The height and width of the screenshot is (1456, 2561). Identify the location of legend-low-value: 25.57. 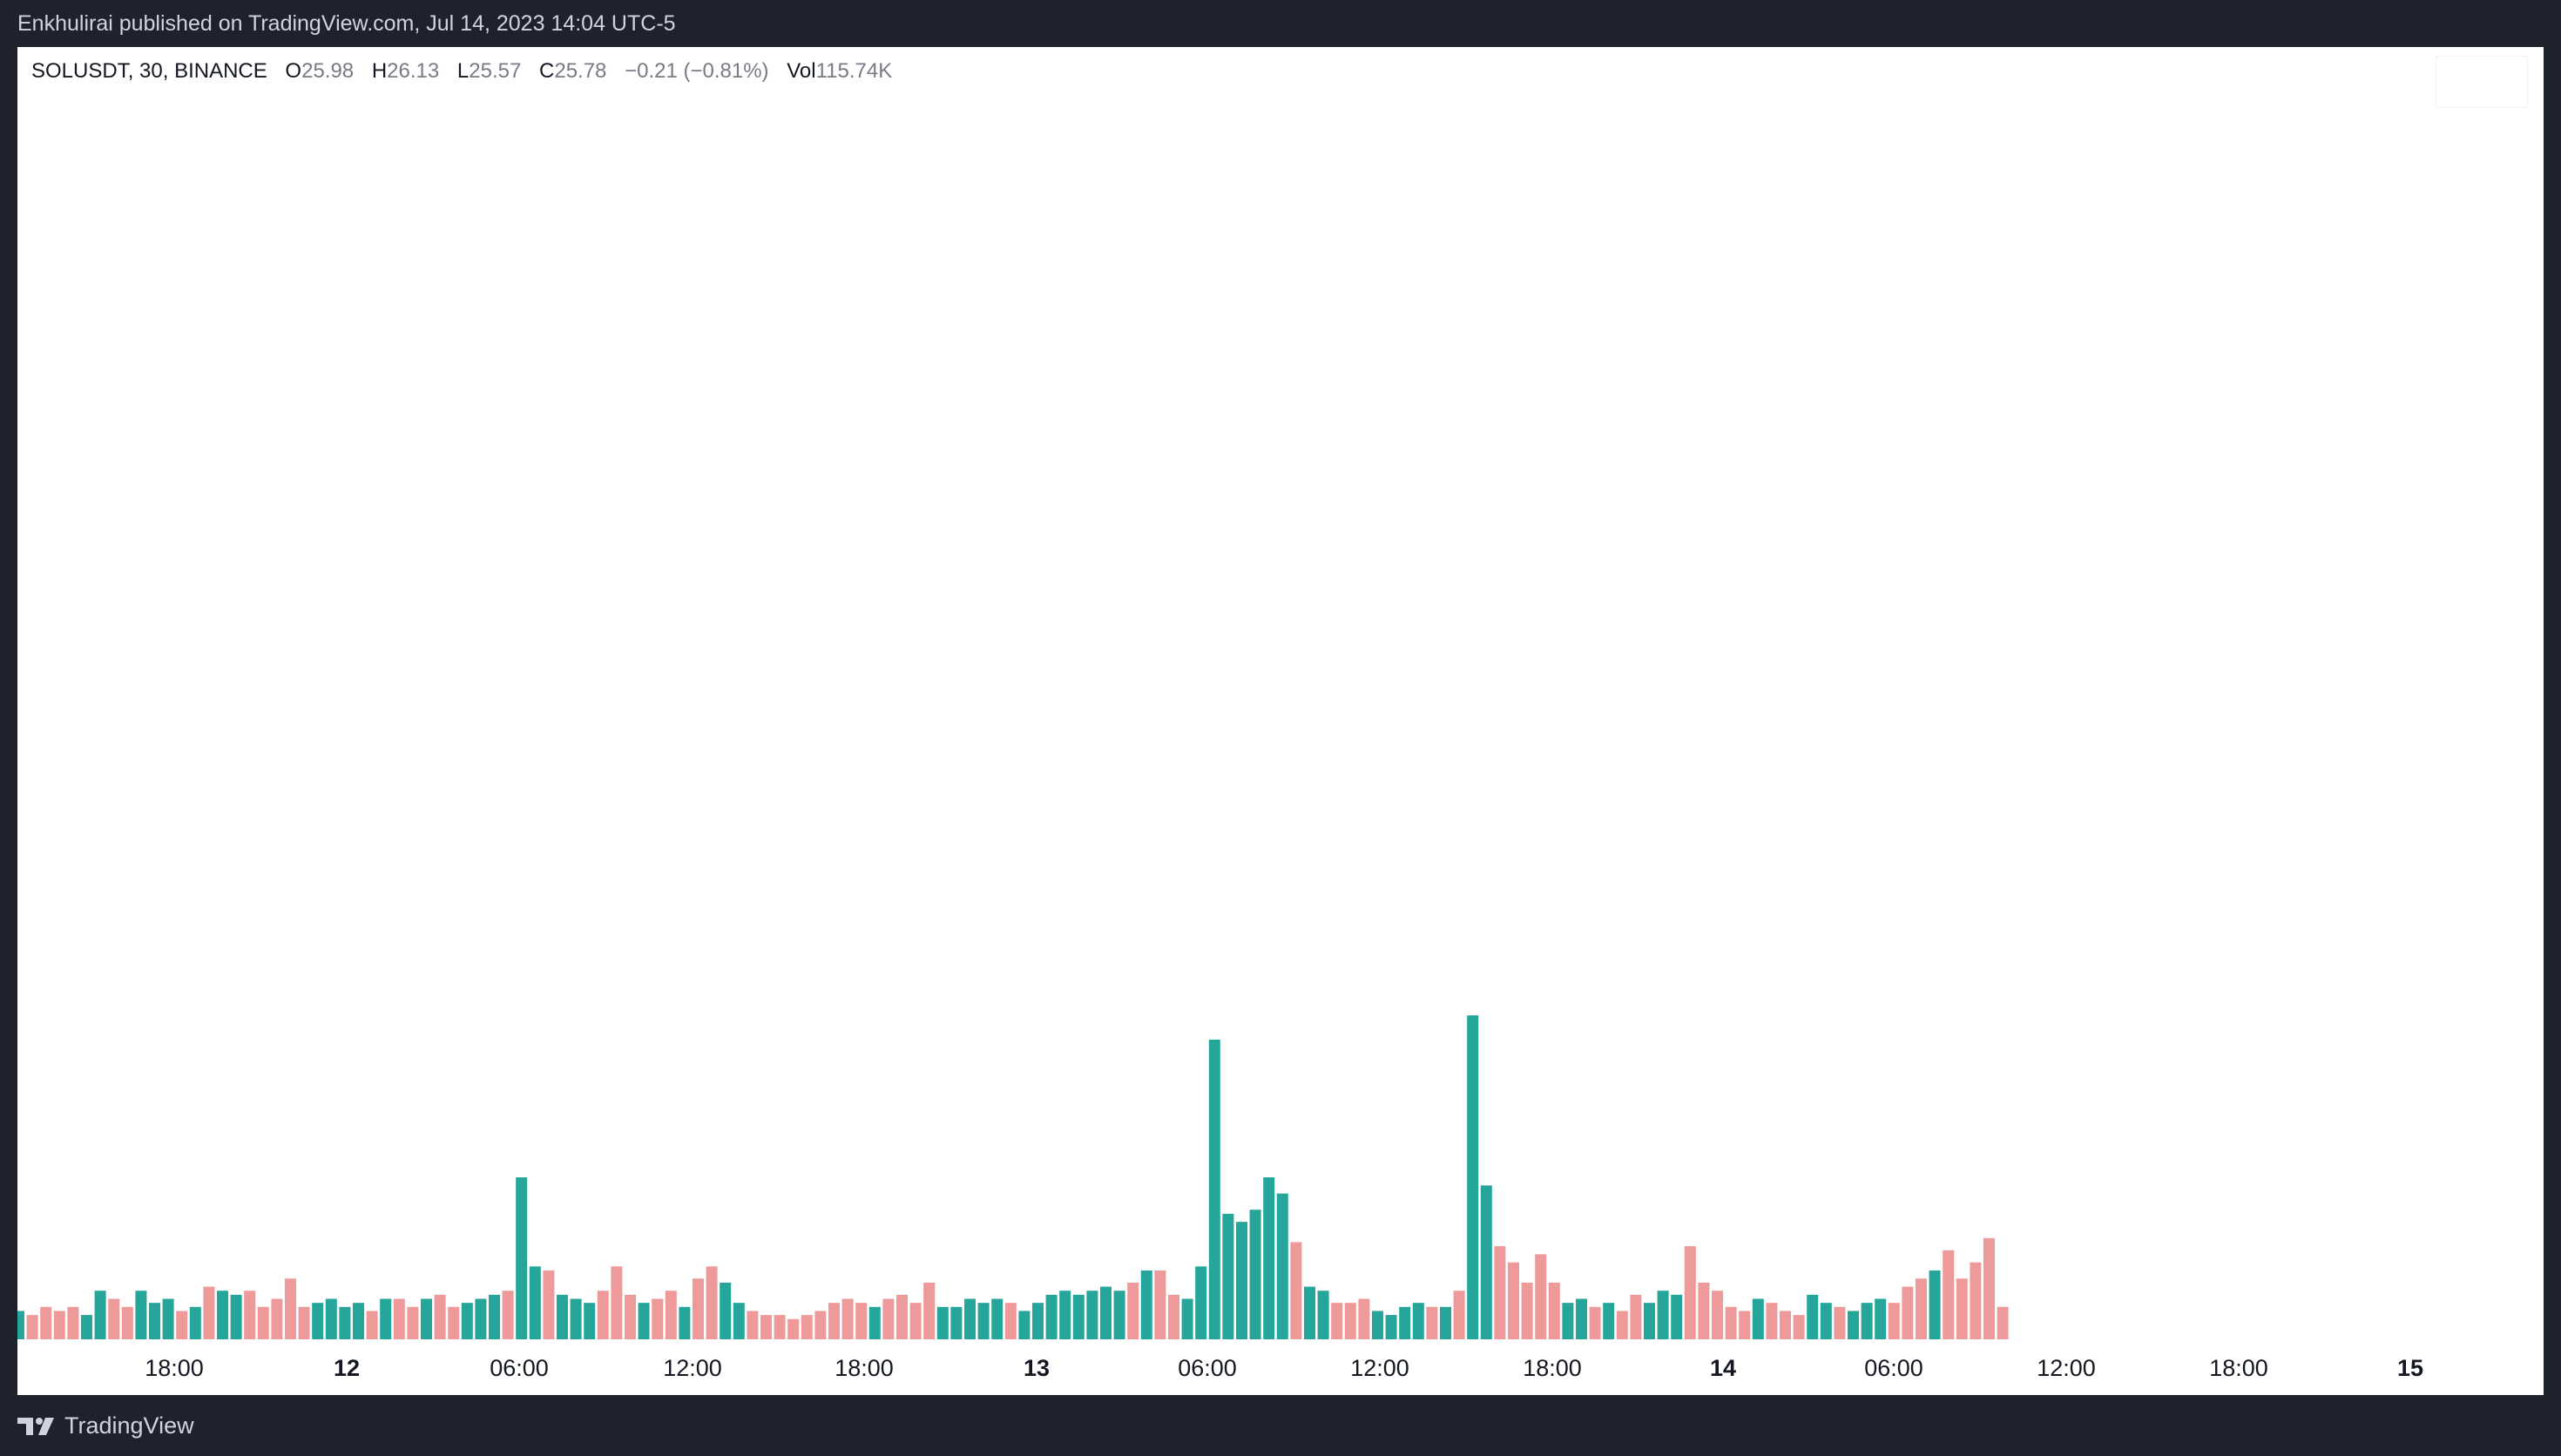
(495, 71).